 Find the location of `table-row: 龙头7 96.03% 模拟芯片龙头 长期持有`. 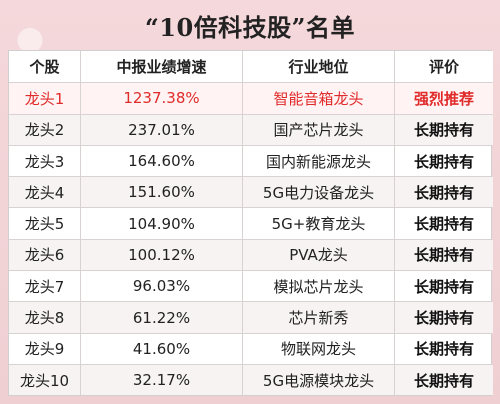

table-row: 龙头7 96.03% 模拟芯片龙头 长期持有 is located at coordinates (250, 286).